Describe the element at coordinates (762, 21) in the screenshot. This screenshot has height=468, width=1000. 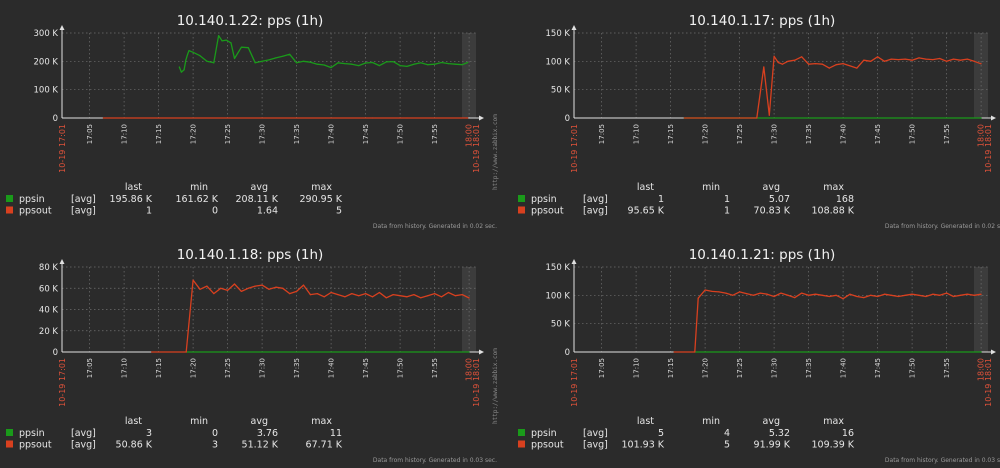
I see `graph-title: 10.140.1.17: pps (1h)` at that location.